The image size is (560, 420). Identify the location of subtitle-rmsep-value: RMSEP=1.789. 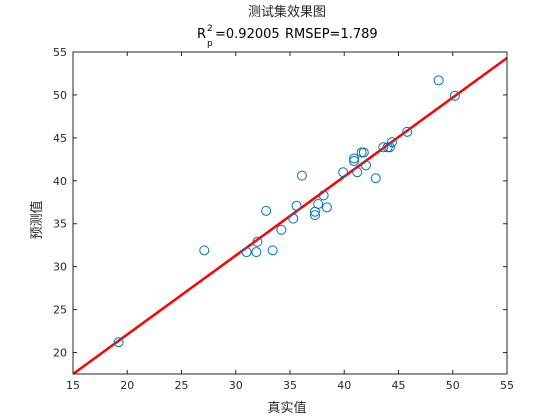
(331, 34).